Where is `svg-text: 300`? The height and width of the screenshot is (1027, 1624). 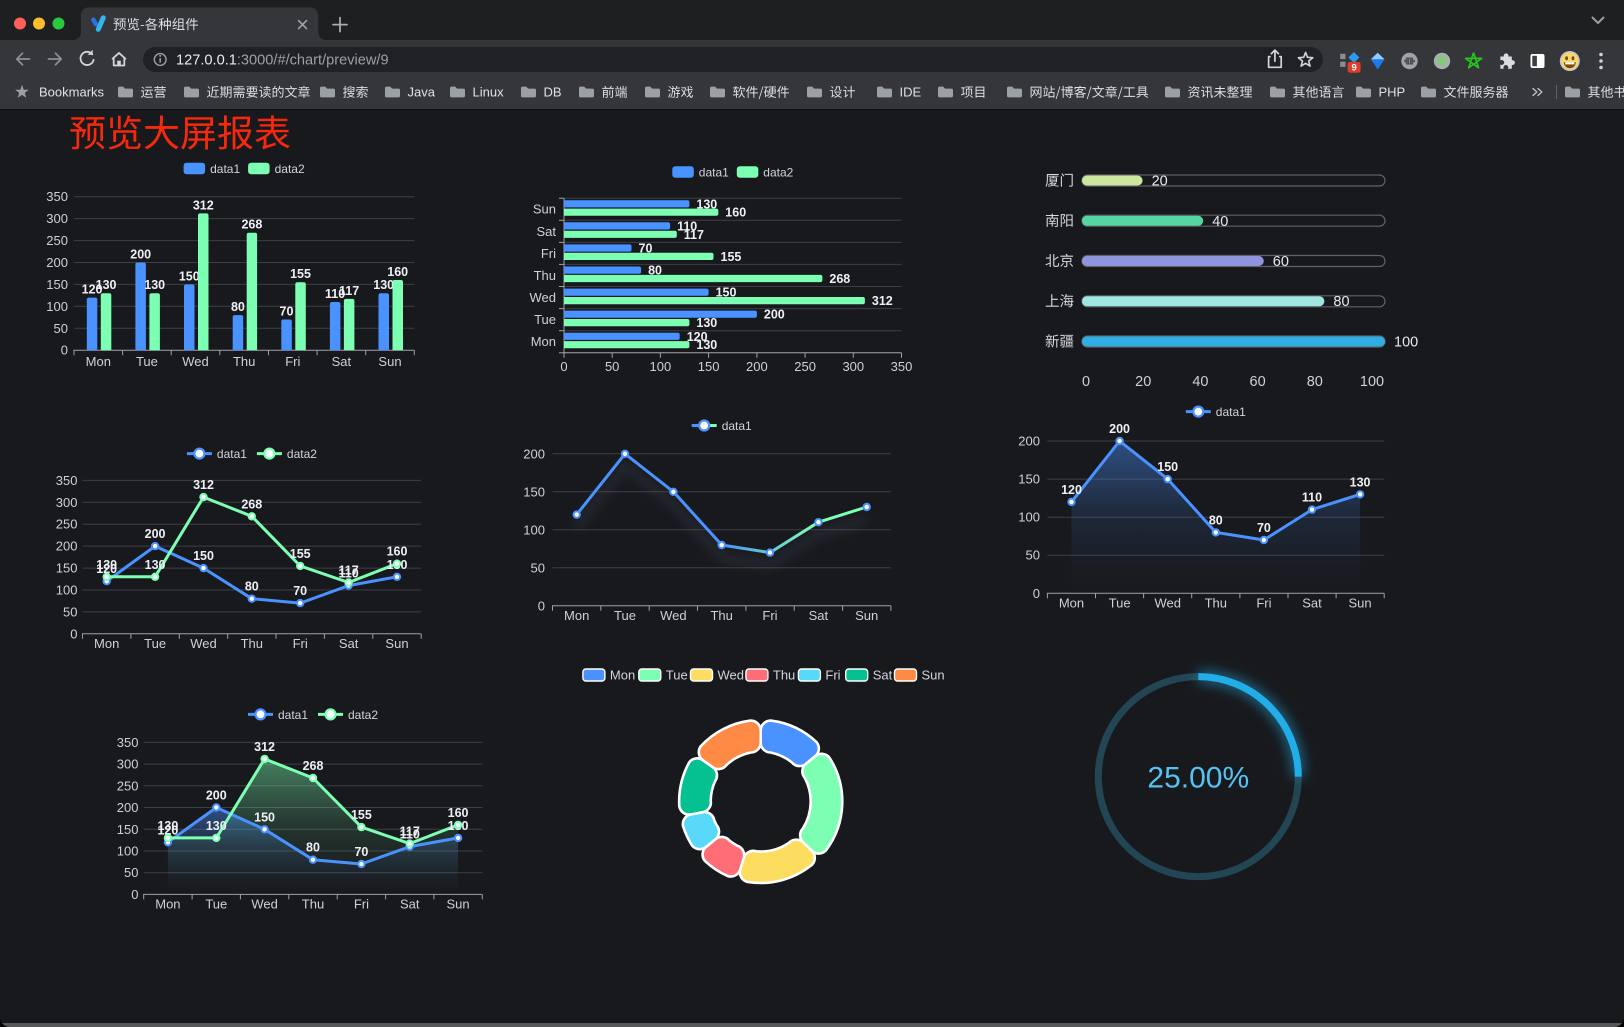 svg-text: 300 is located at coordinates (128, 764).